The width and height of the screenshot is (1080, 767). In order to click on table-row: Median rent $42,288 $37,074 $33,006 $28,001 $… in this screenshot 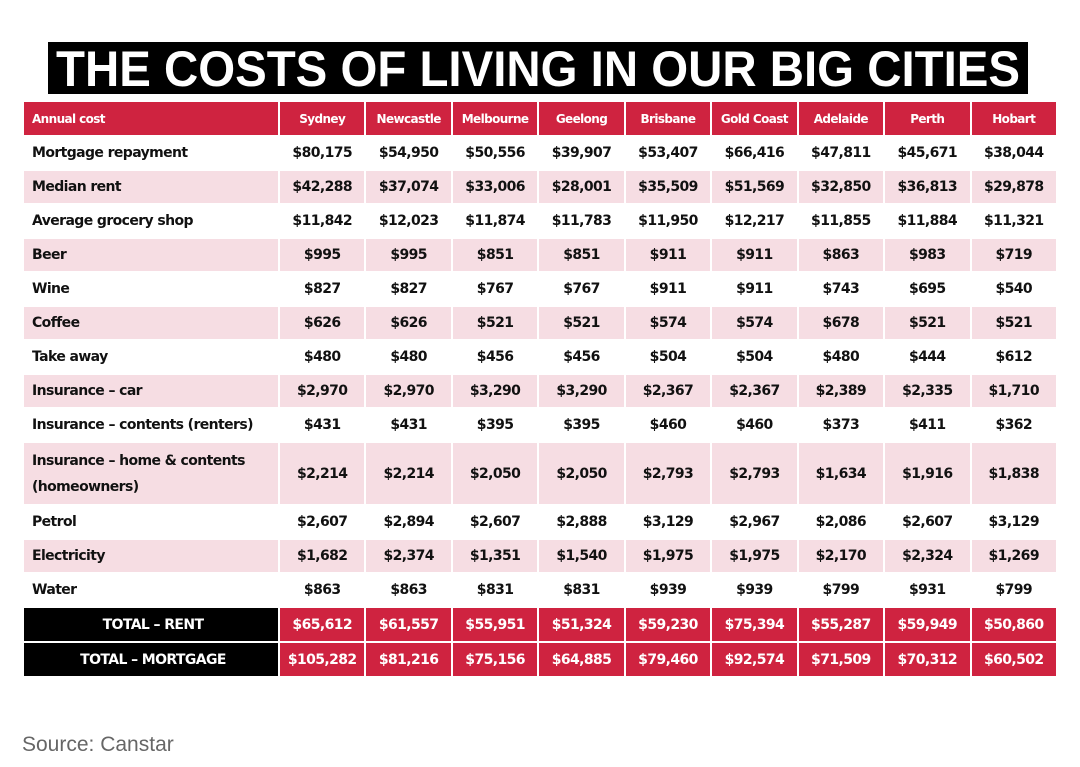, I will do `click(540, 187)`.